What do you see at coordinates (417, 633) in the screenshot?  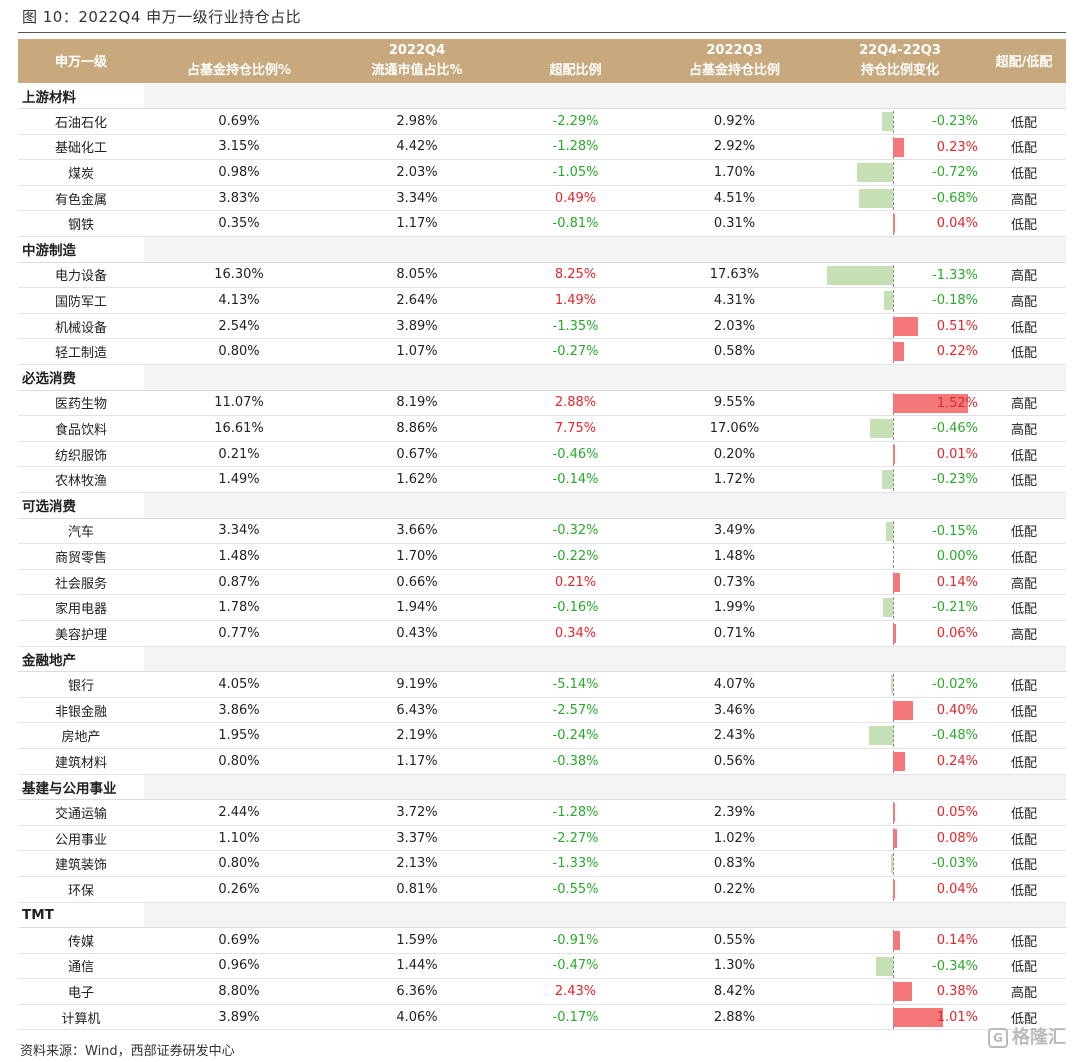 I see `q4-float-share: 0.43%` at bounding box center [417, 633].